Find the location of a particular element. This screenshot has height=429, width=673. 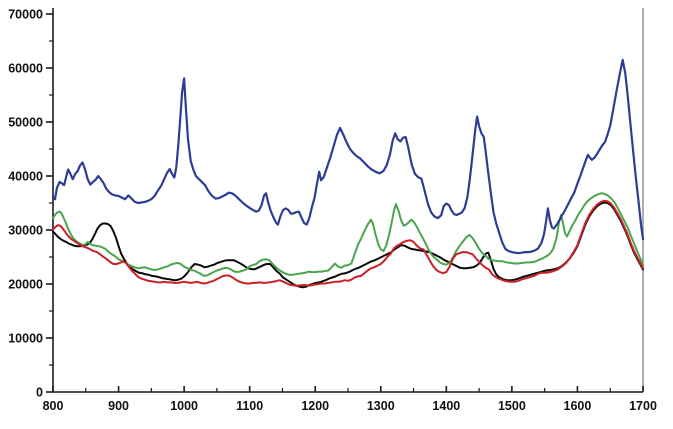

y-tick-label: 30000 is located at coordinates (25, 231).